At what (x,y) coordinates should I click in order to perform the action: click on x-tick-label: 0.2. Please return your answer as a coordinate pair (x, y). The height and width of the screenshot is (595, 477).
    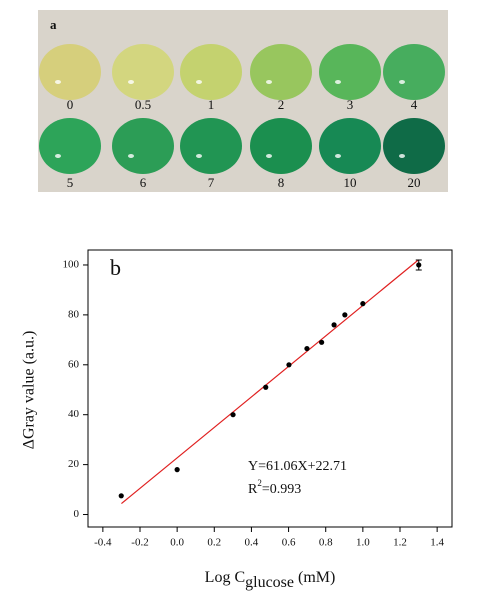
    Looking at the image, I should click on (214, 543).